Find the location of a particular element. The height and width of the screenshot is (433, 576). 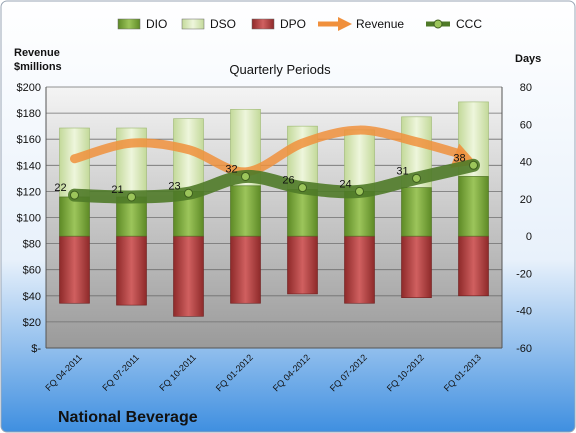

legend-label: DIO is located at coordinates (156, 24).